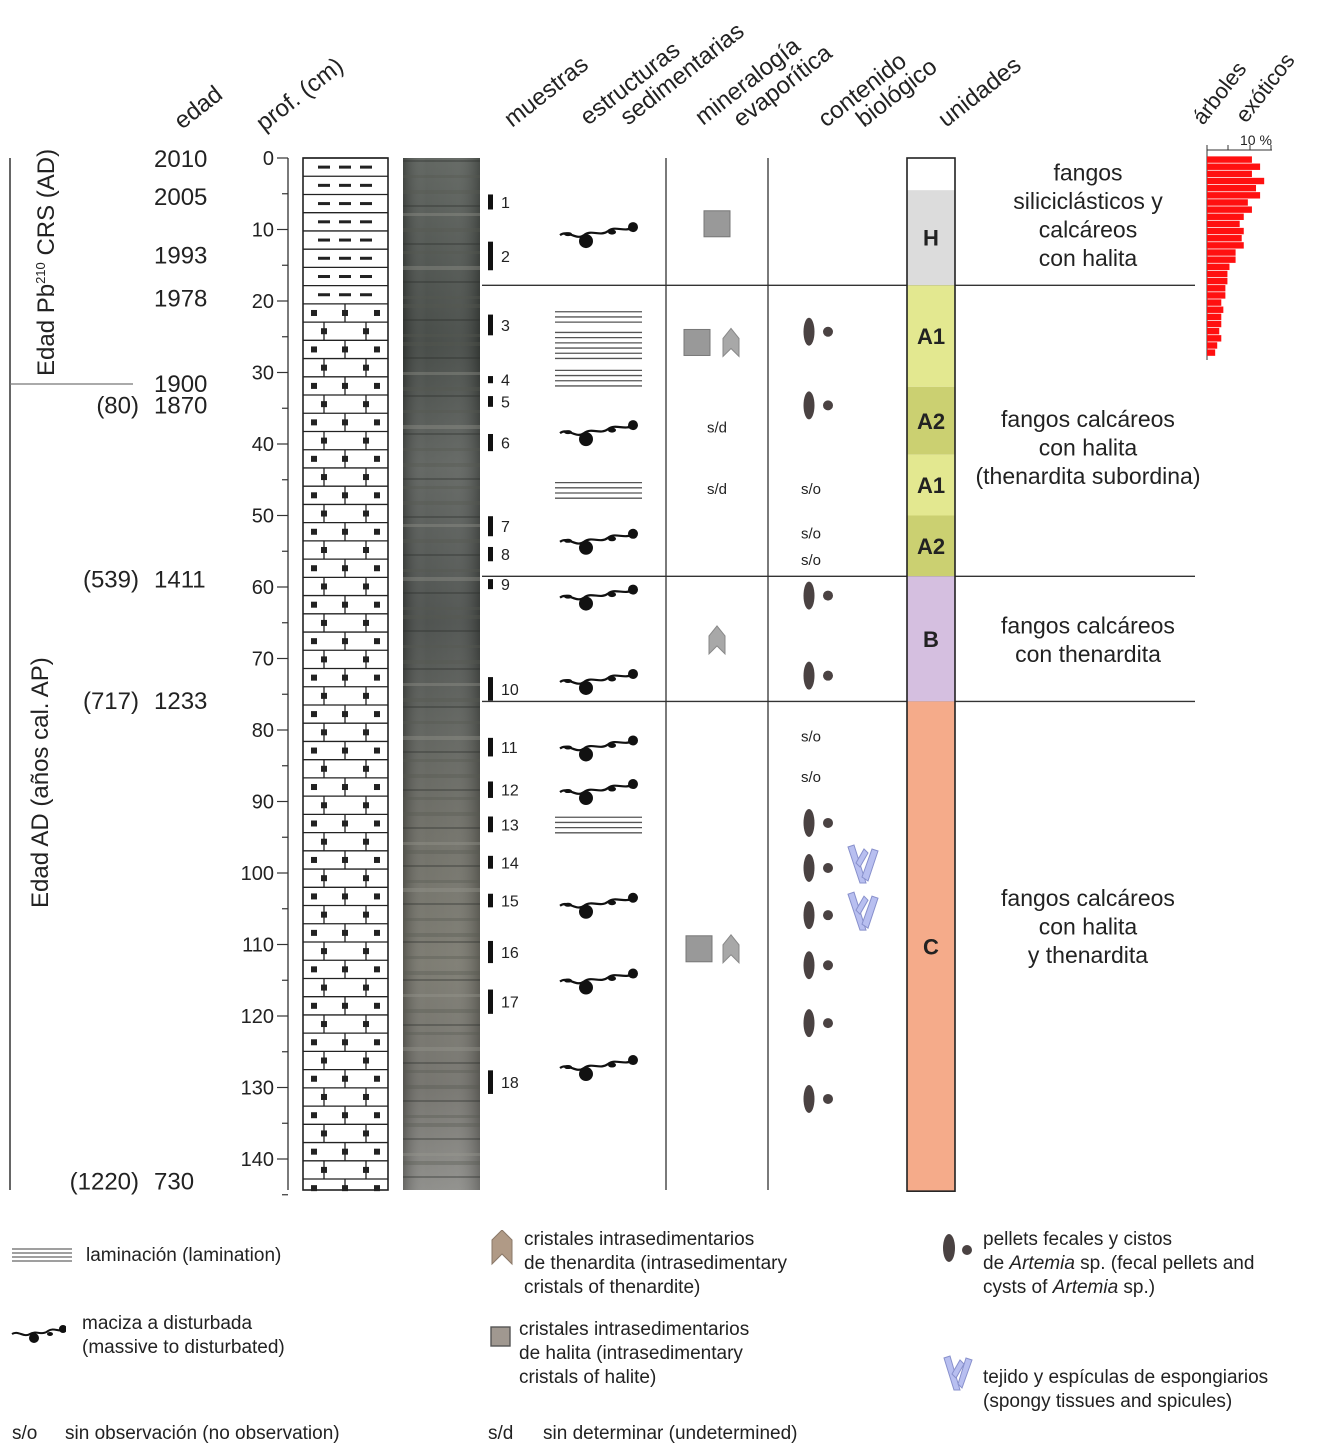 The width and height of the screenshot is (1322, 1447). I want to click on depth-tick-label: 140, so click(257, 1160).